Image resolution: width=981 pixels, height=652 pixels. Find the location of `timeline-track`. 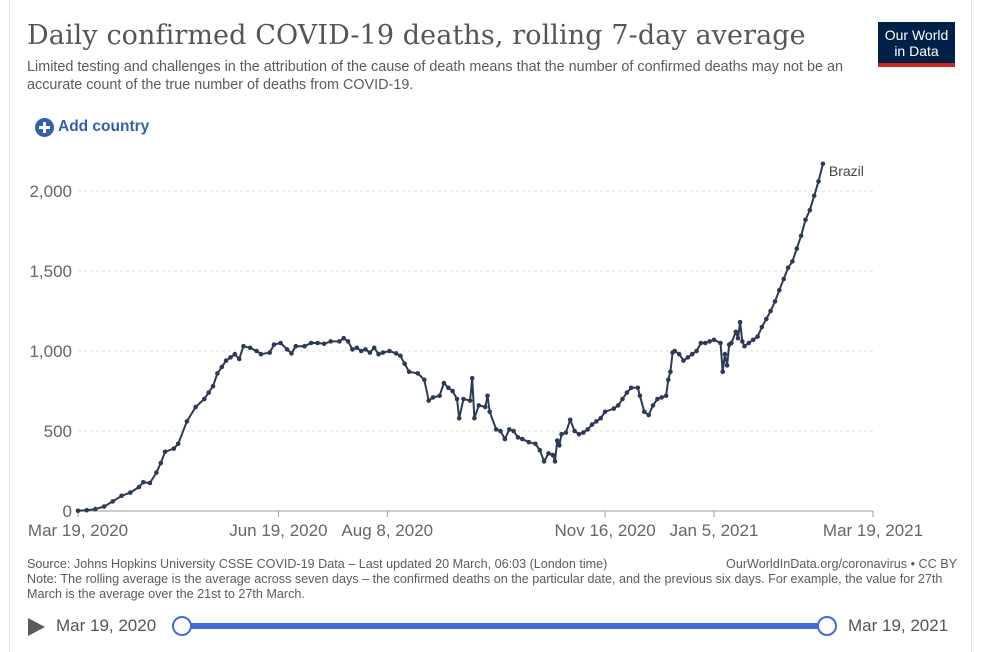

timeline-track is located at coordinates (504, 626).